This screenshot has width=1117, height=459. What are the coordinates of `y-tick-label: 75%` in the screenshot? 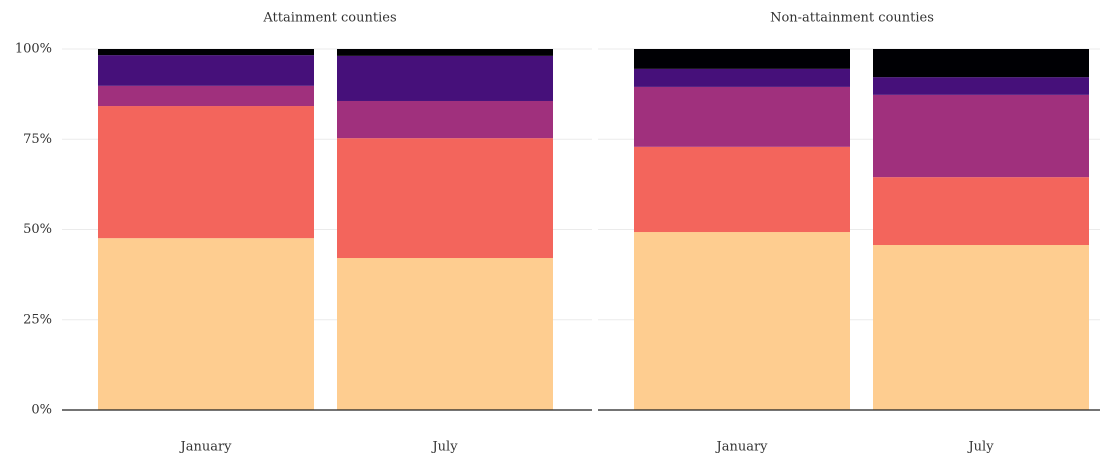 It's located at (37, 139).